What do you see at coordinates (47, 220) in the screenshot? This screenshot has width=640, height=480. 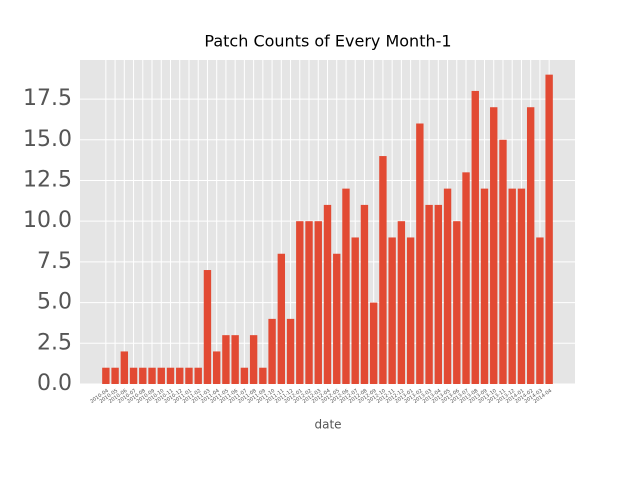 I see `y-tick-label: 10.0` at bounding box center [47, 220].